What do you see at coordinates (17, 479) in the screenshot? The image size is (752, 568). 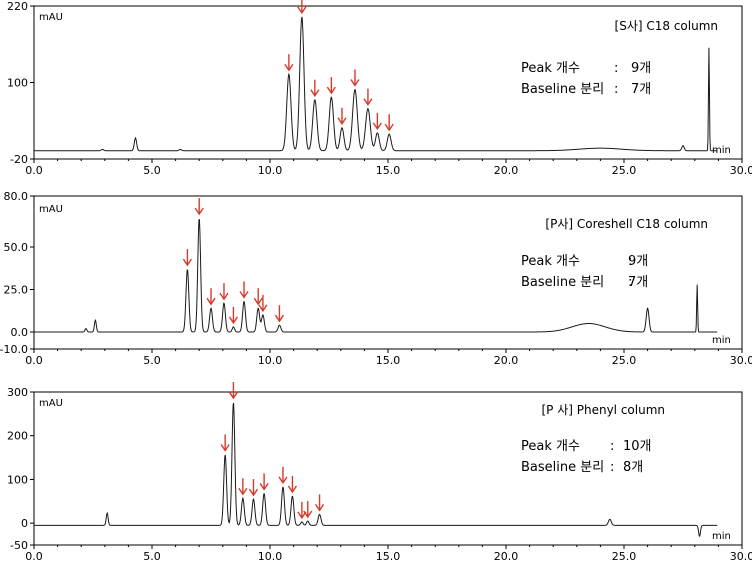 I see `y-tick-label: 100` at bounding box center [17, 479].